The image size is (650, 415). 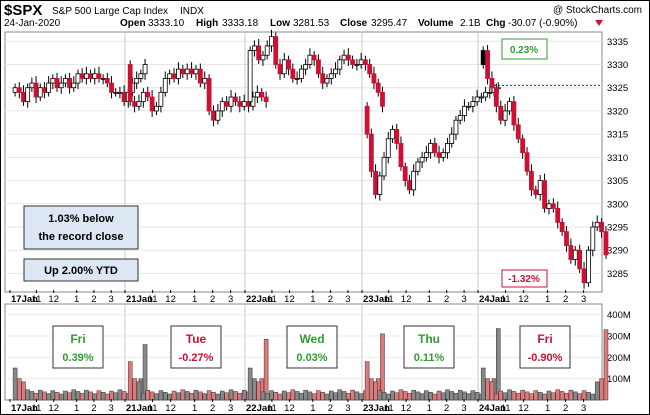 I want to click on price-tick-label: 3290, so click(x=617, y=251).